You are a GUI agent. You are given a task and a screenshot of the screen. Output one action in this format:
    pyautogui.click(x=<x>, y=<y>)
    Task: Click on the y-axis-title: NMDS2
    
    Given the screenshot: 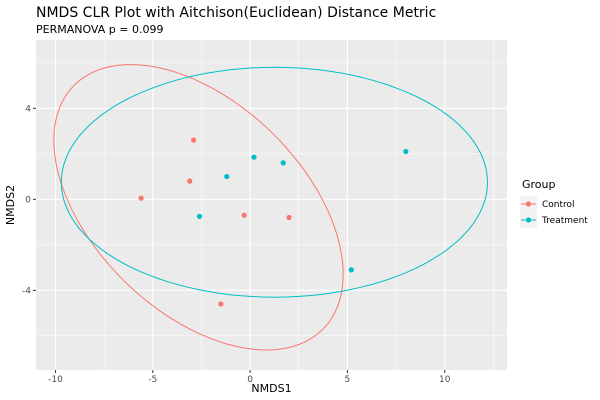 What is the action you would take?
    pyautogui.click(x=10, y=205)
    